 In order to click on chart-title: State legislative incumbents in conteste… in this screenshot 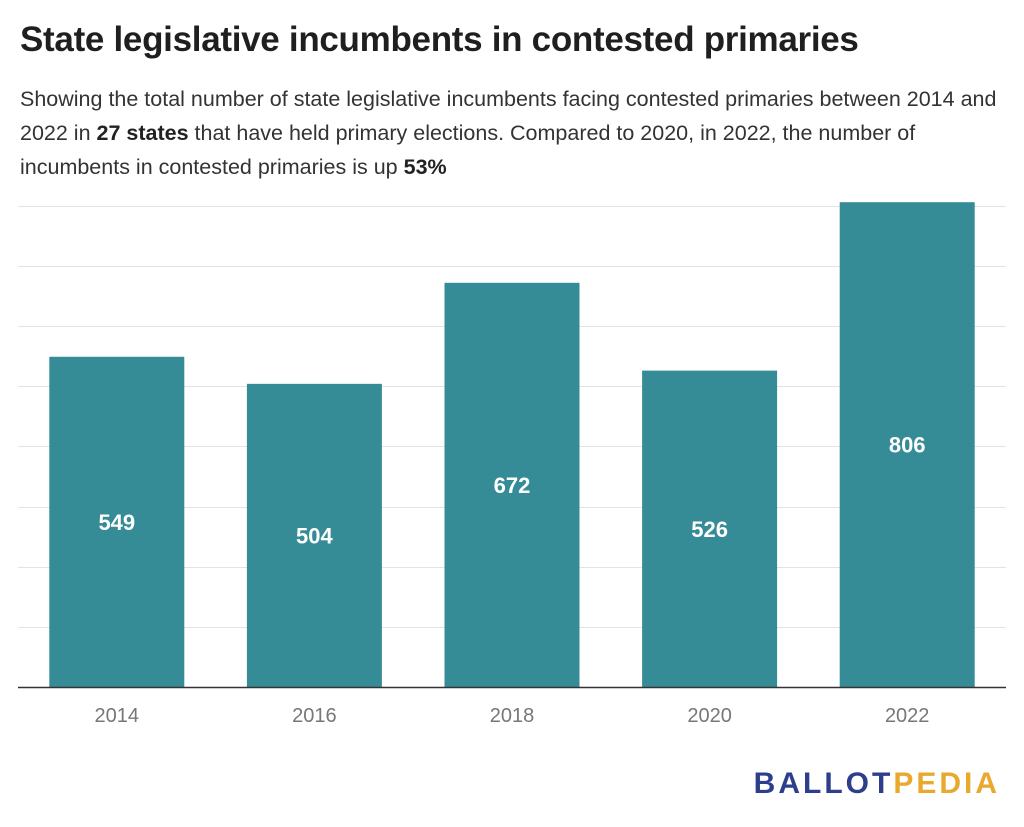, I will do `click(439, 39)`.